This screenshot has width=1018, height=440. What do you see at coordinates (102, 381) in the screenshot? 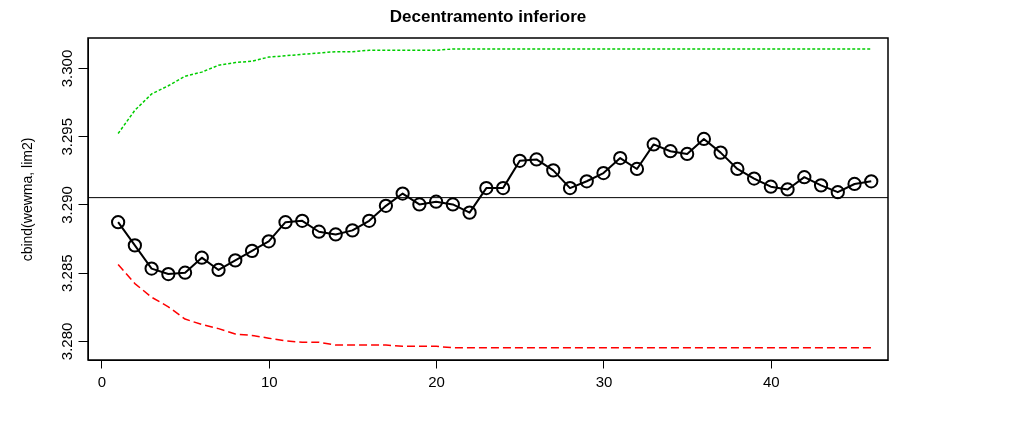
I see `x-tick-label: 0` at bounding box center [102, 381].